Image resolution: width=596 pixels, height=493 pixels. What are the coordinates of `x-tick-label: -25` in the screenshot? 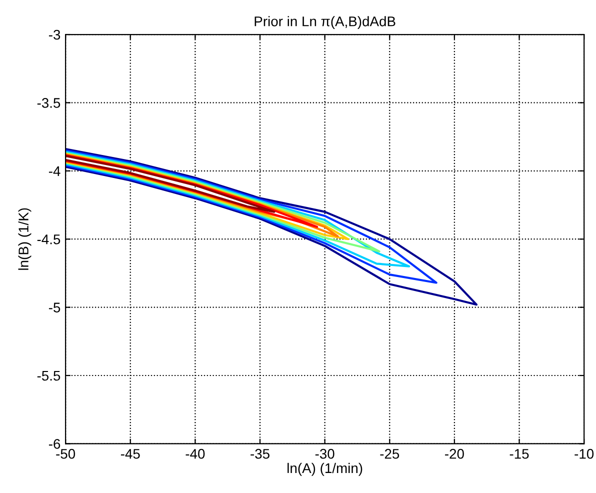 It's located at (390, 453).